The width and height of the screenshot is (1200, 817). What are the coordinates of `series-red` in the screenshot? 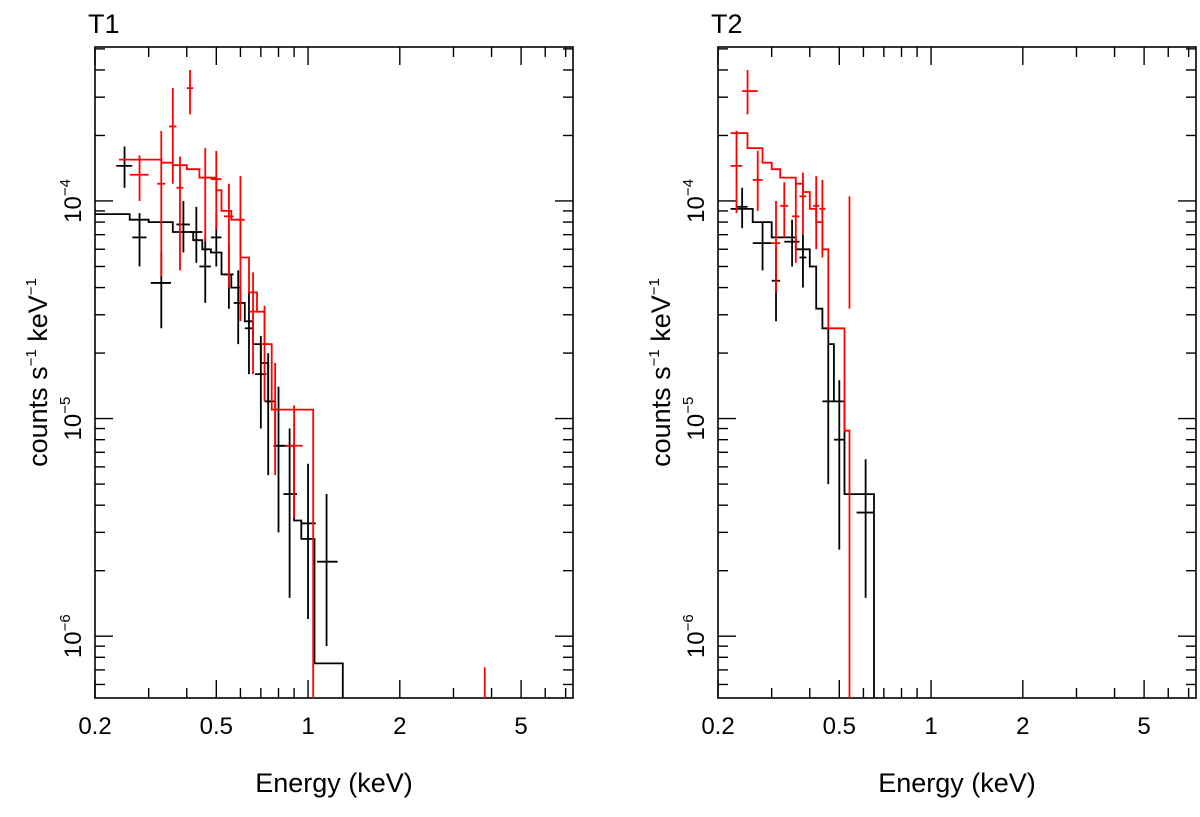 It's located at (790, 383).